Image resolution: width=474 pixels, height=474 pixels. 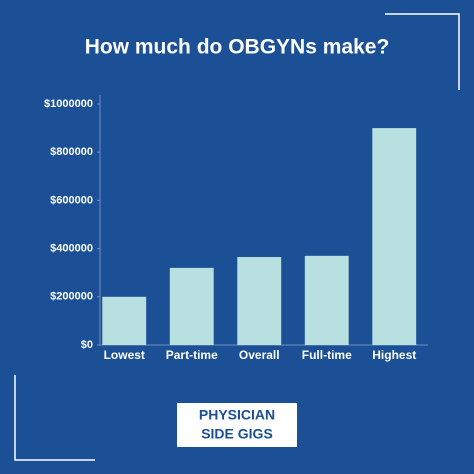 I want to click on x-tick-label: Overall, so click(x=259, y=355).